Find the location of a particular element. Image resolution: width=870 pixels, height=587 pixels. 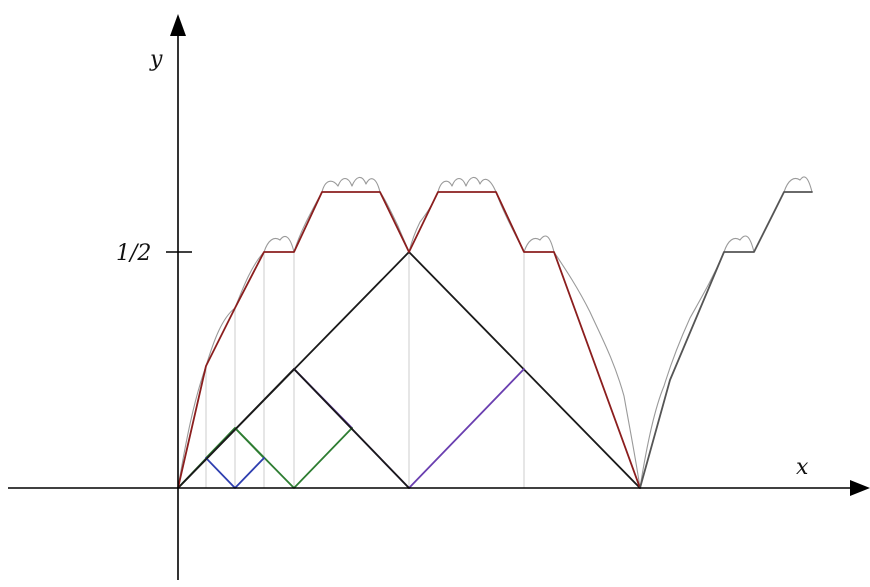

y-axis-arrow-icon is located at coordinates (178, 25).